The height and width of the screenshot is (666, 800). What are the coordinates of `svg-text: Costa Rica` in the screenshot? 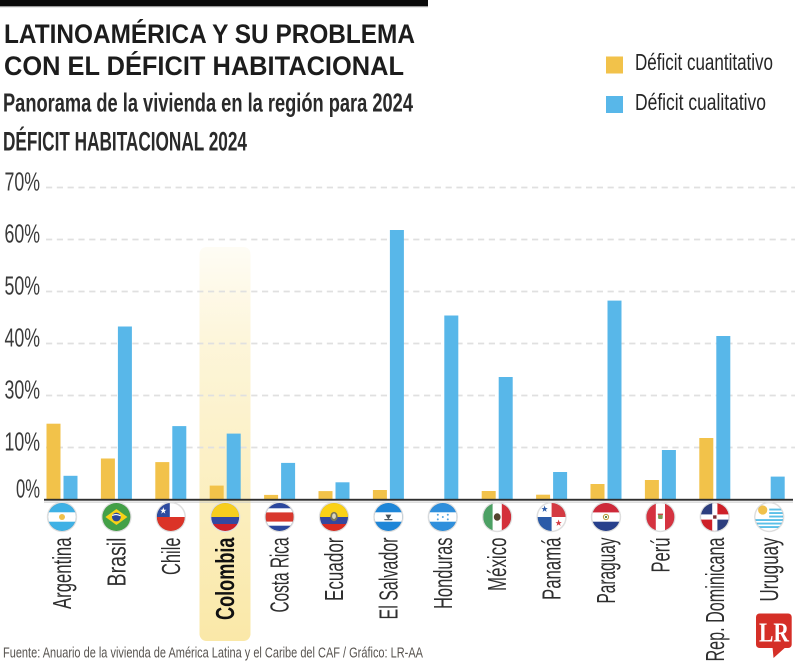 It's located at (280, 574).